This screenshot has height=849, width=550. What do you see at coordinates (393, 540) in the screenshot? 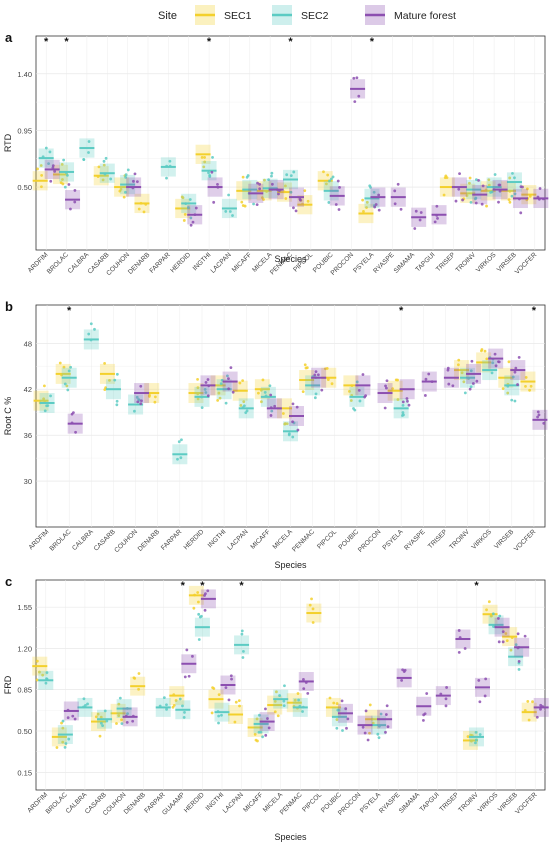
I see `x-tick-label: PSYELA` at bounding box center [393, 540].